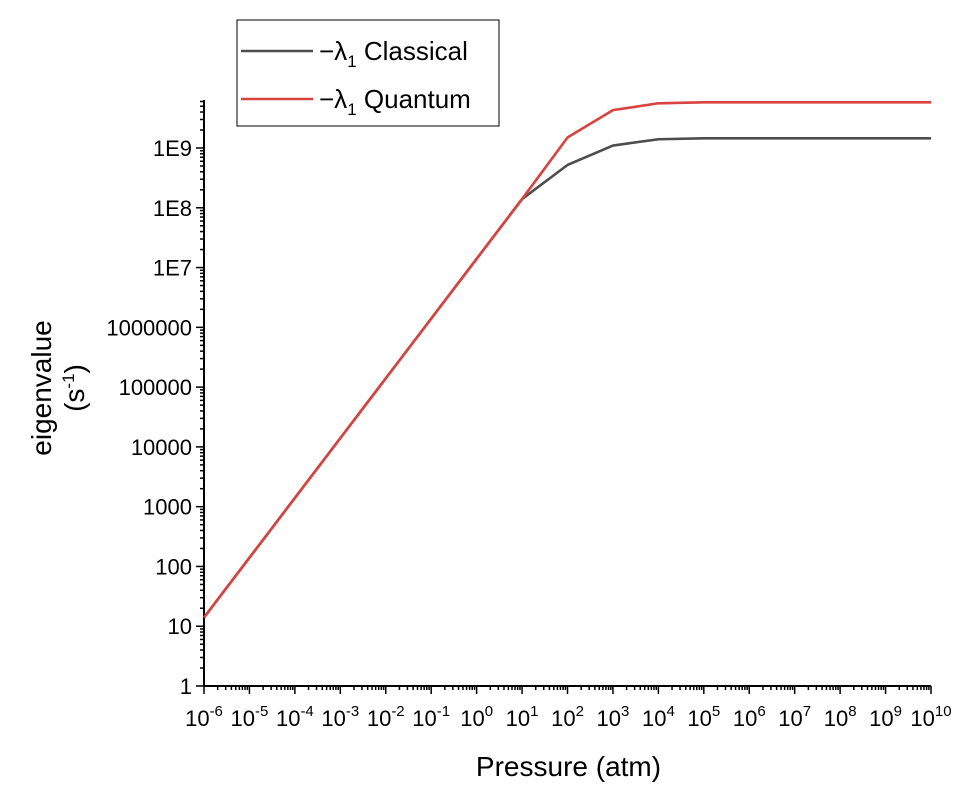  What do you see at coordinates (41, 387) in the screenshot?
I see `y-axis-title: eigenvalue` at bounding box center [41, 387].